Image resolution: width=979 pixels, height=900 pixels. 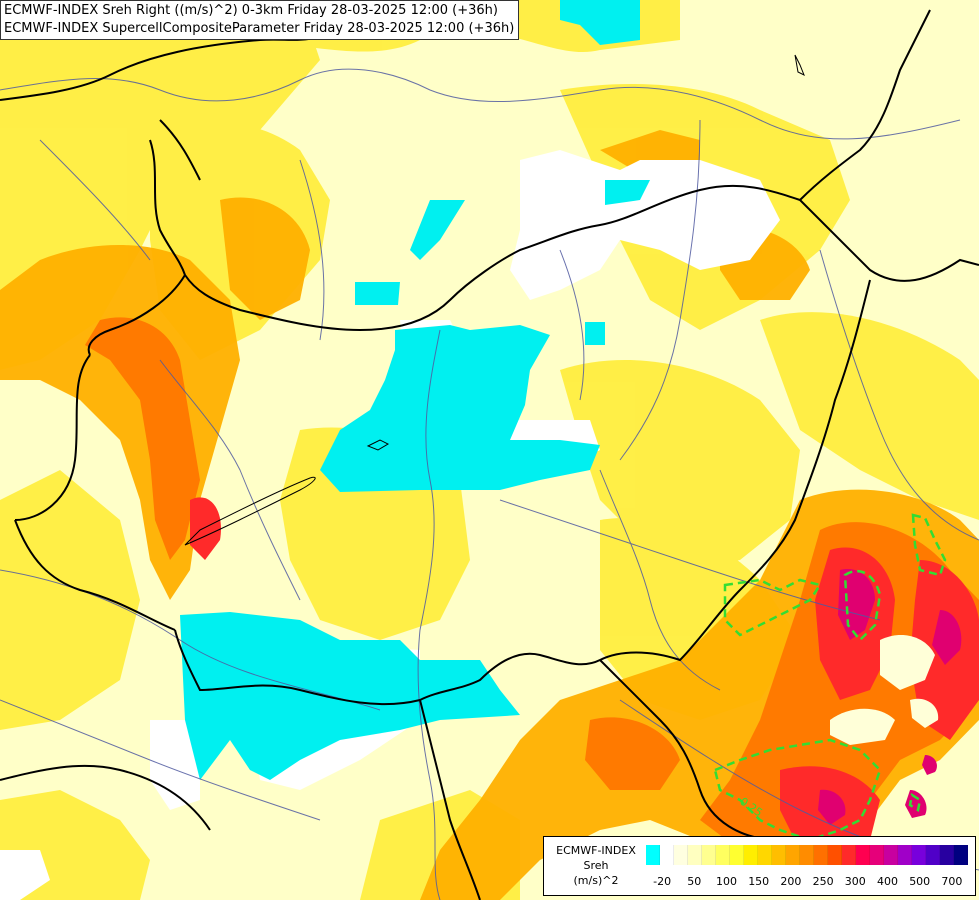 I want to click on legend-color-bar, so click(x=807, y=855).